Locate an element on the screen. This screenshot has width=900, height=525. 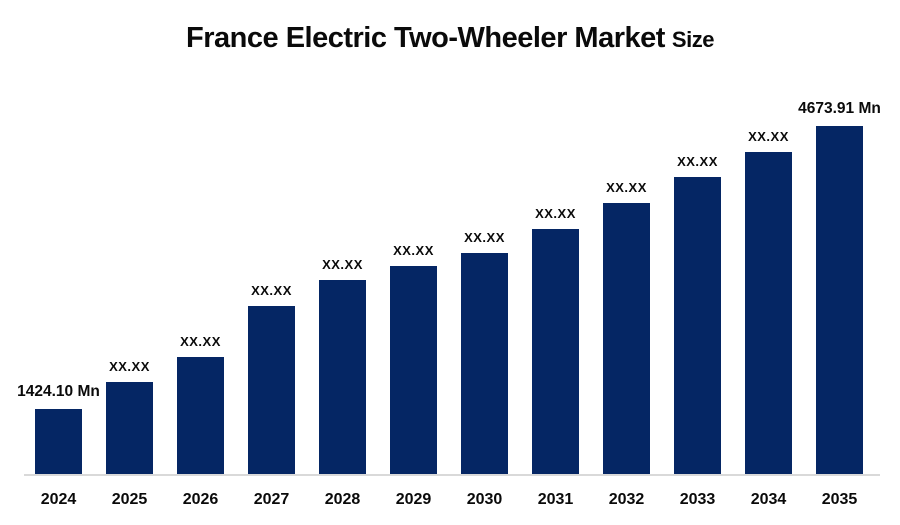
bar-group-2031: XX.XX is located at coordinates (555, 340).